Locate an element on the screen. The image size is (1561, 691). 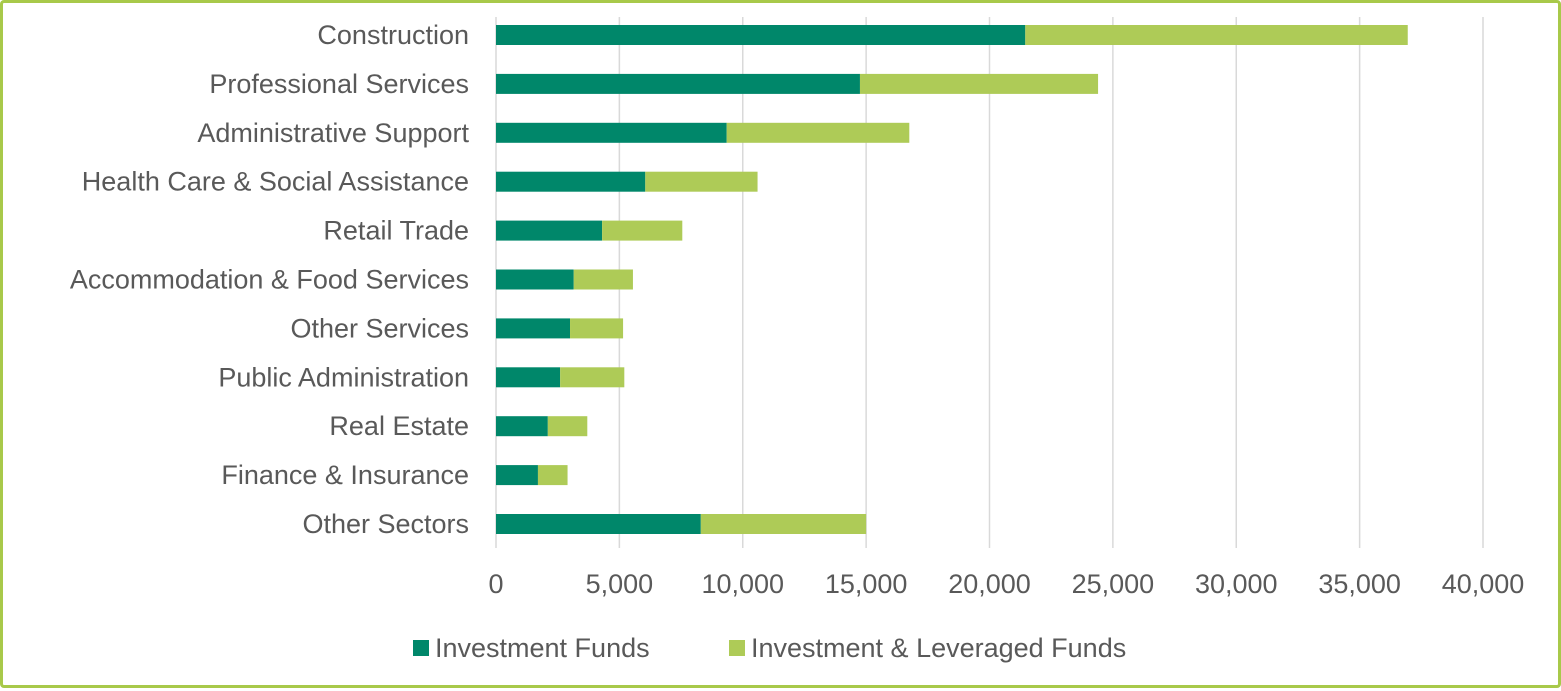
x-tick-label: 35,000 is located at coordinates (1359, 584).